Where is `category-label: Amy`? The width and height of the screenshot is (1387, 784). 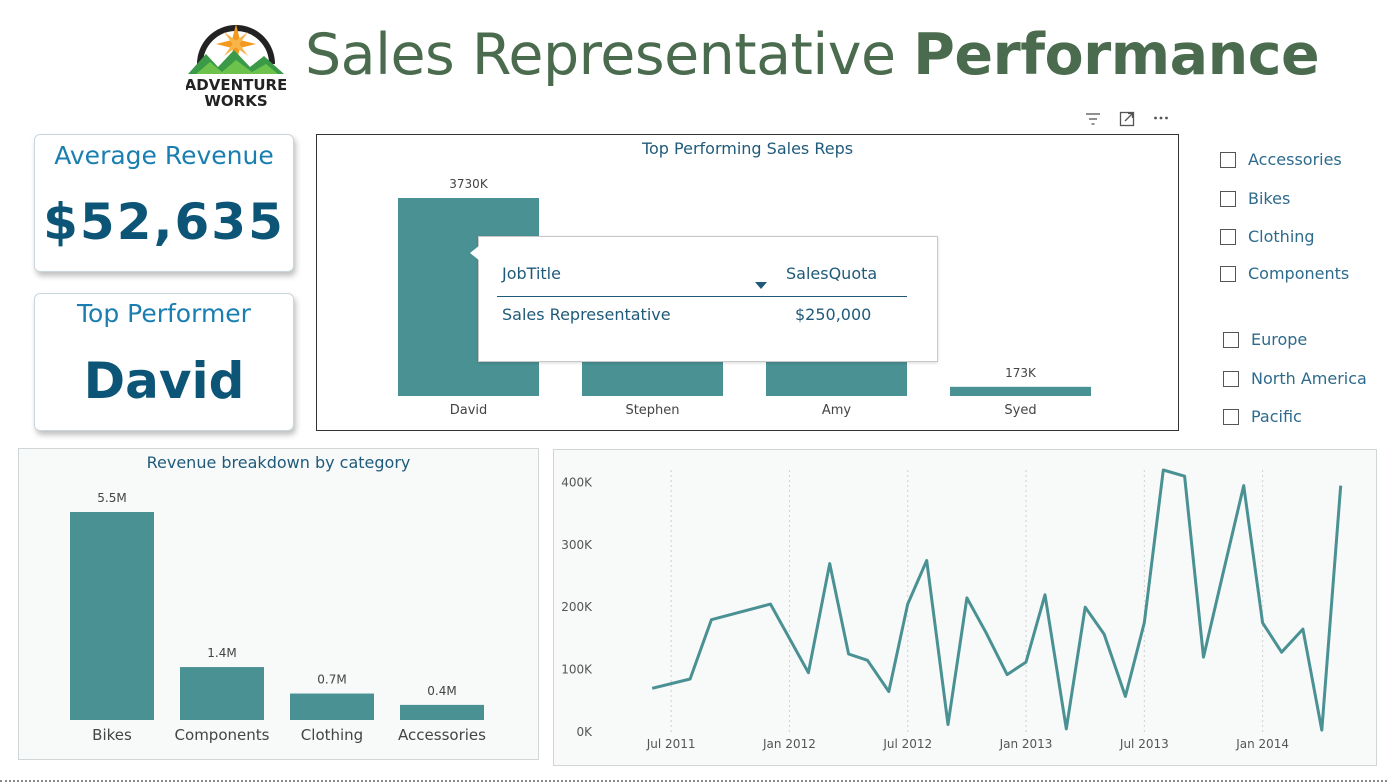
category-label: Amy is located at coordinates (837, 410).